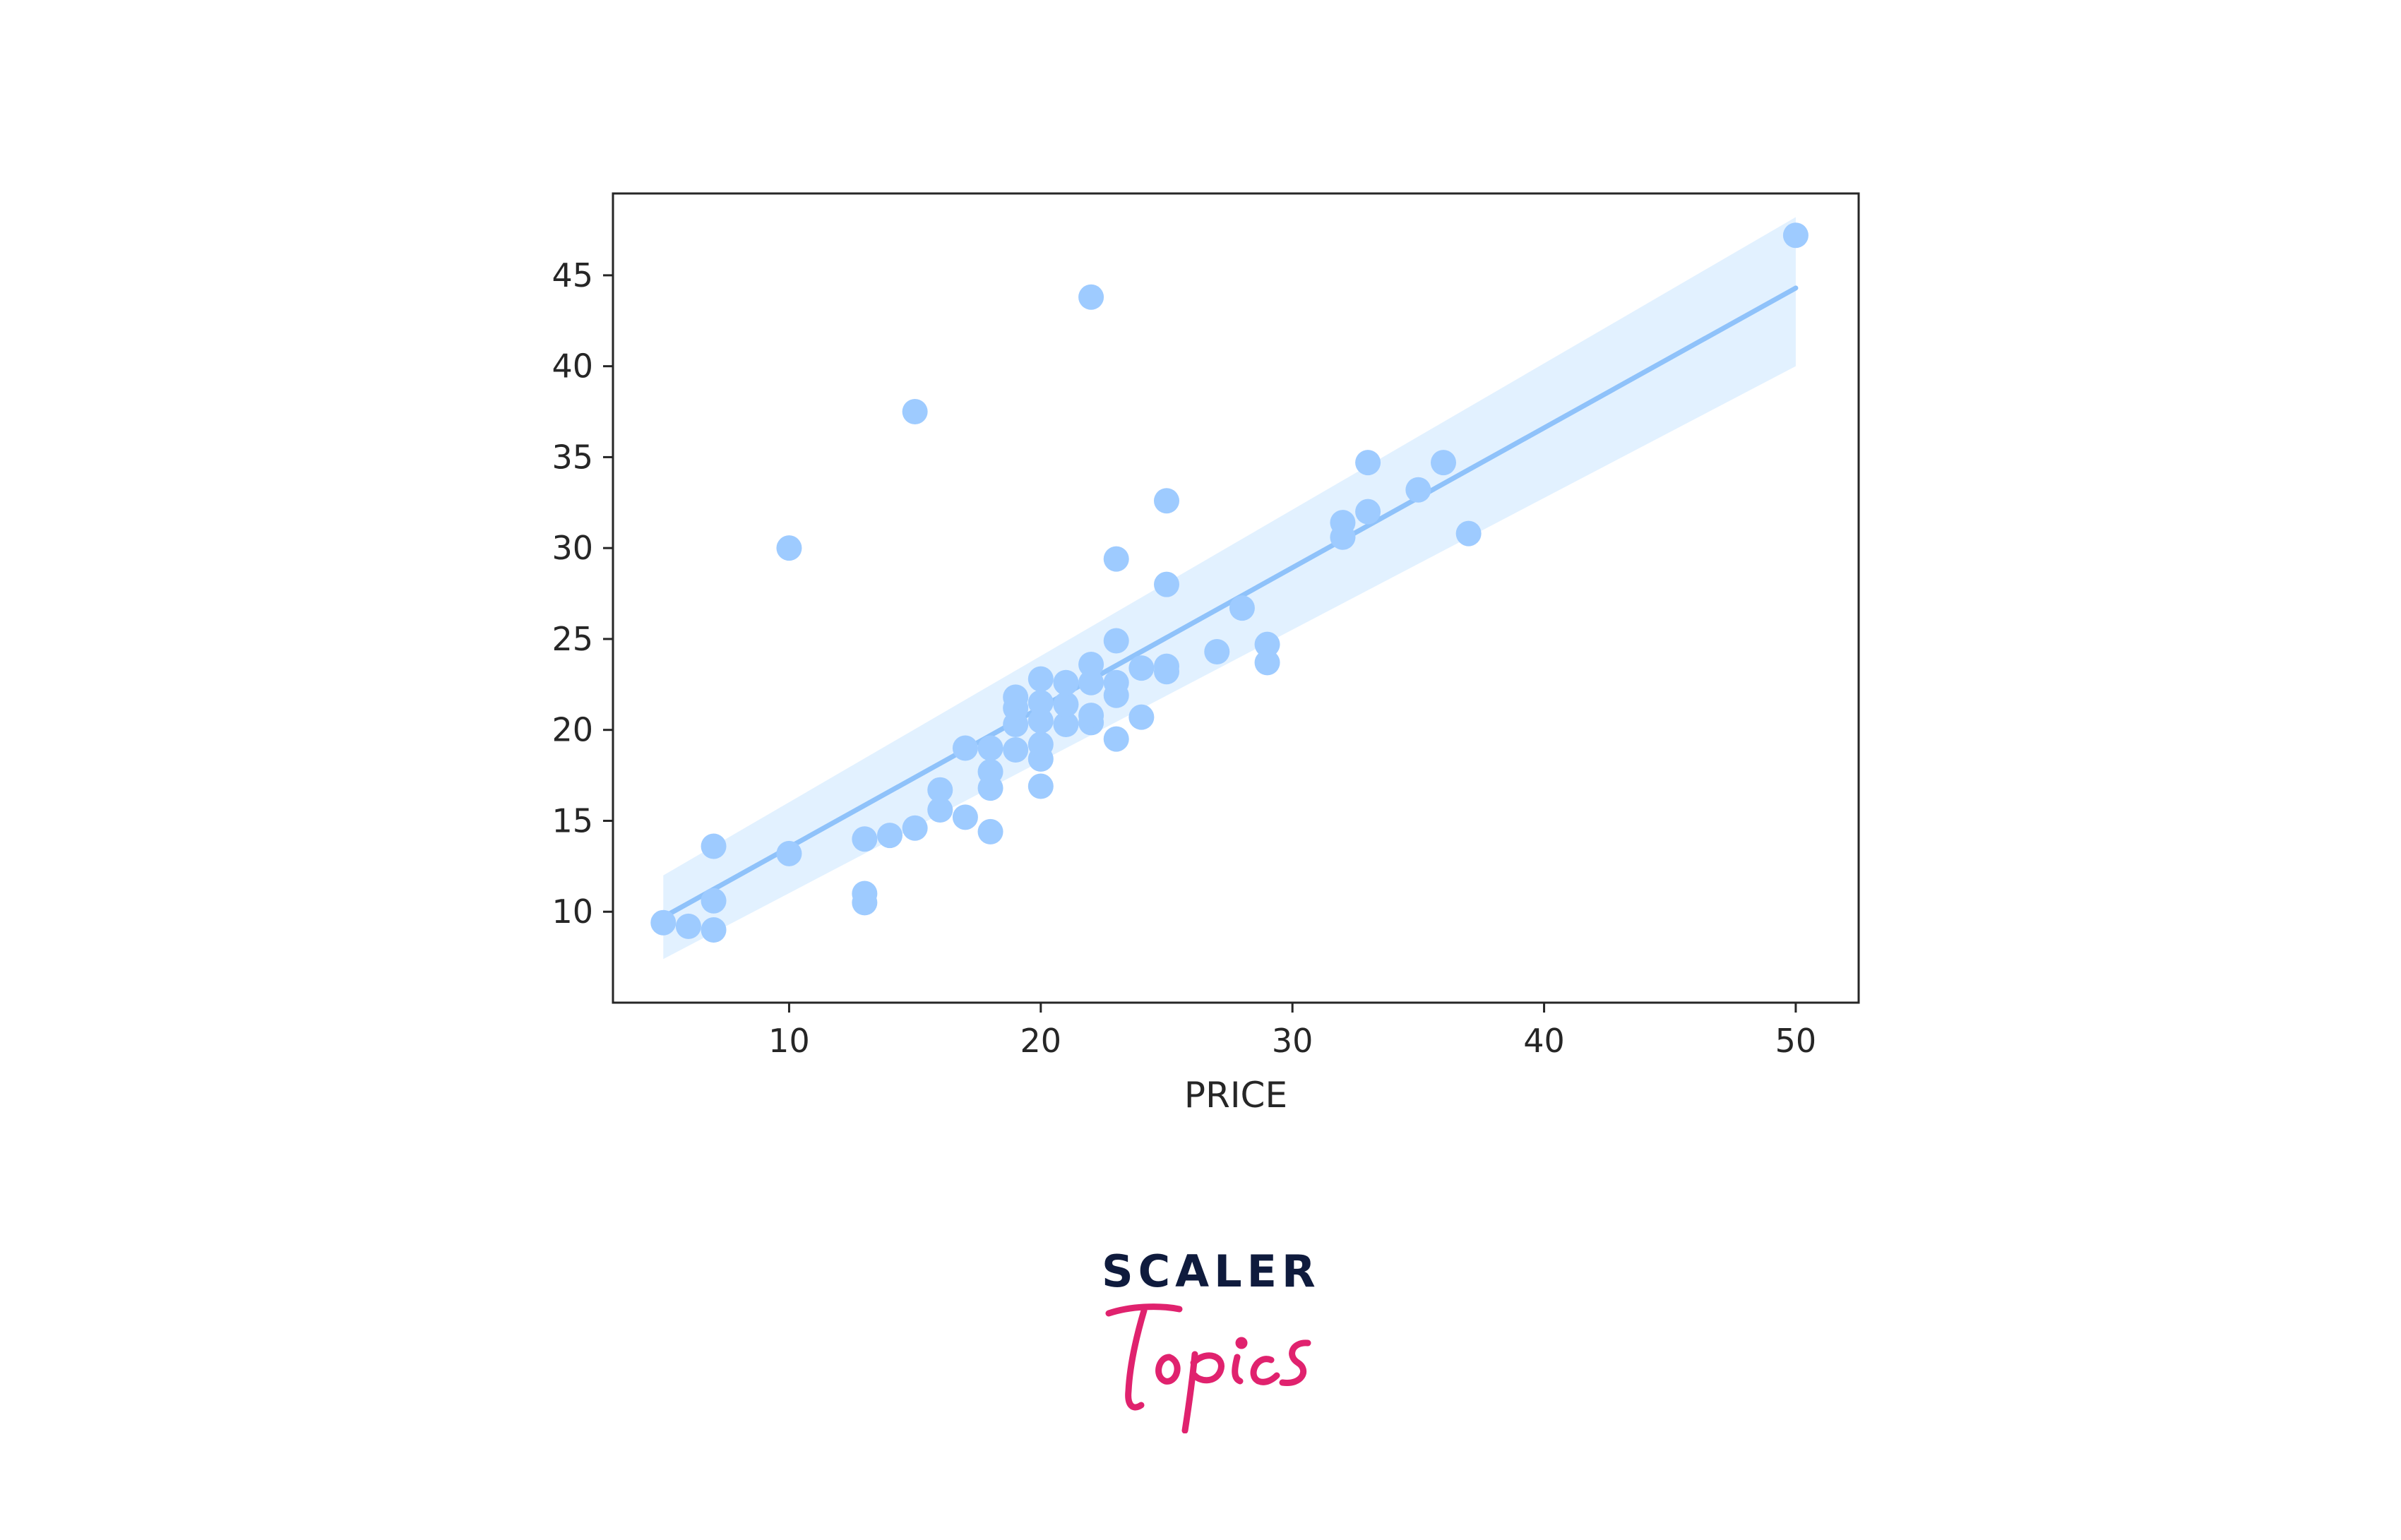 This screenshot has height=1540, width=2401. I want to click on scaler-topics-logo: SCALER, so click(1215, 1341).